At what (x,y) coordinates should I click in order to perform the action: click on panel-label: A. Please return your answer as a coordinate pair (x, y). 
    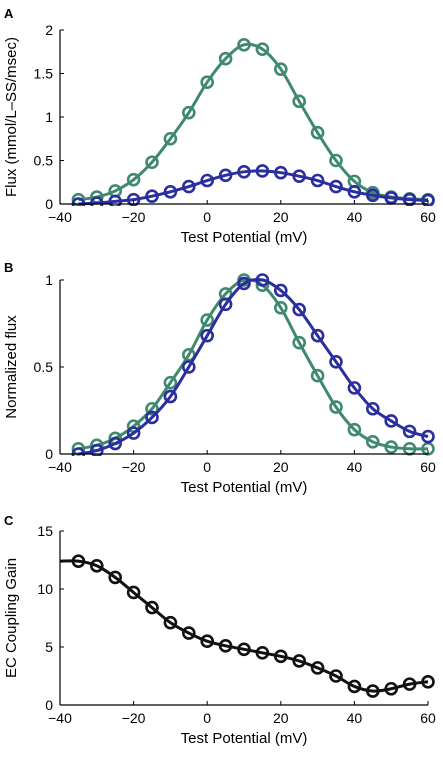
    Looking at the image, I should click on (9, 13).